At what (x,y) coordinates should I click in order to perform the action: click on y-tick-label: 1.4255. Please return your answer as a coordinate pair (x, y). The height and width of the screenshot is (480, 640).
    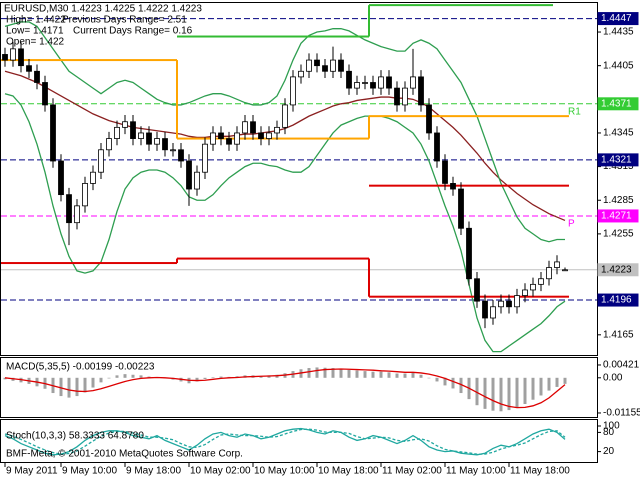
    Looking at the image, I should click on (618, 234).